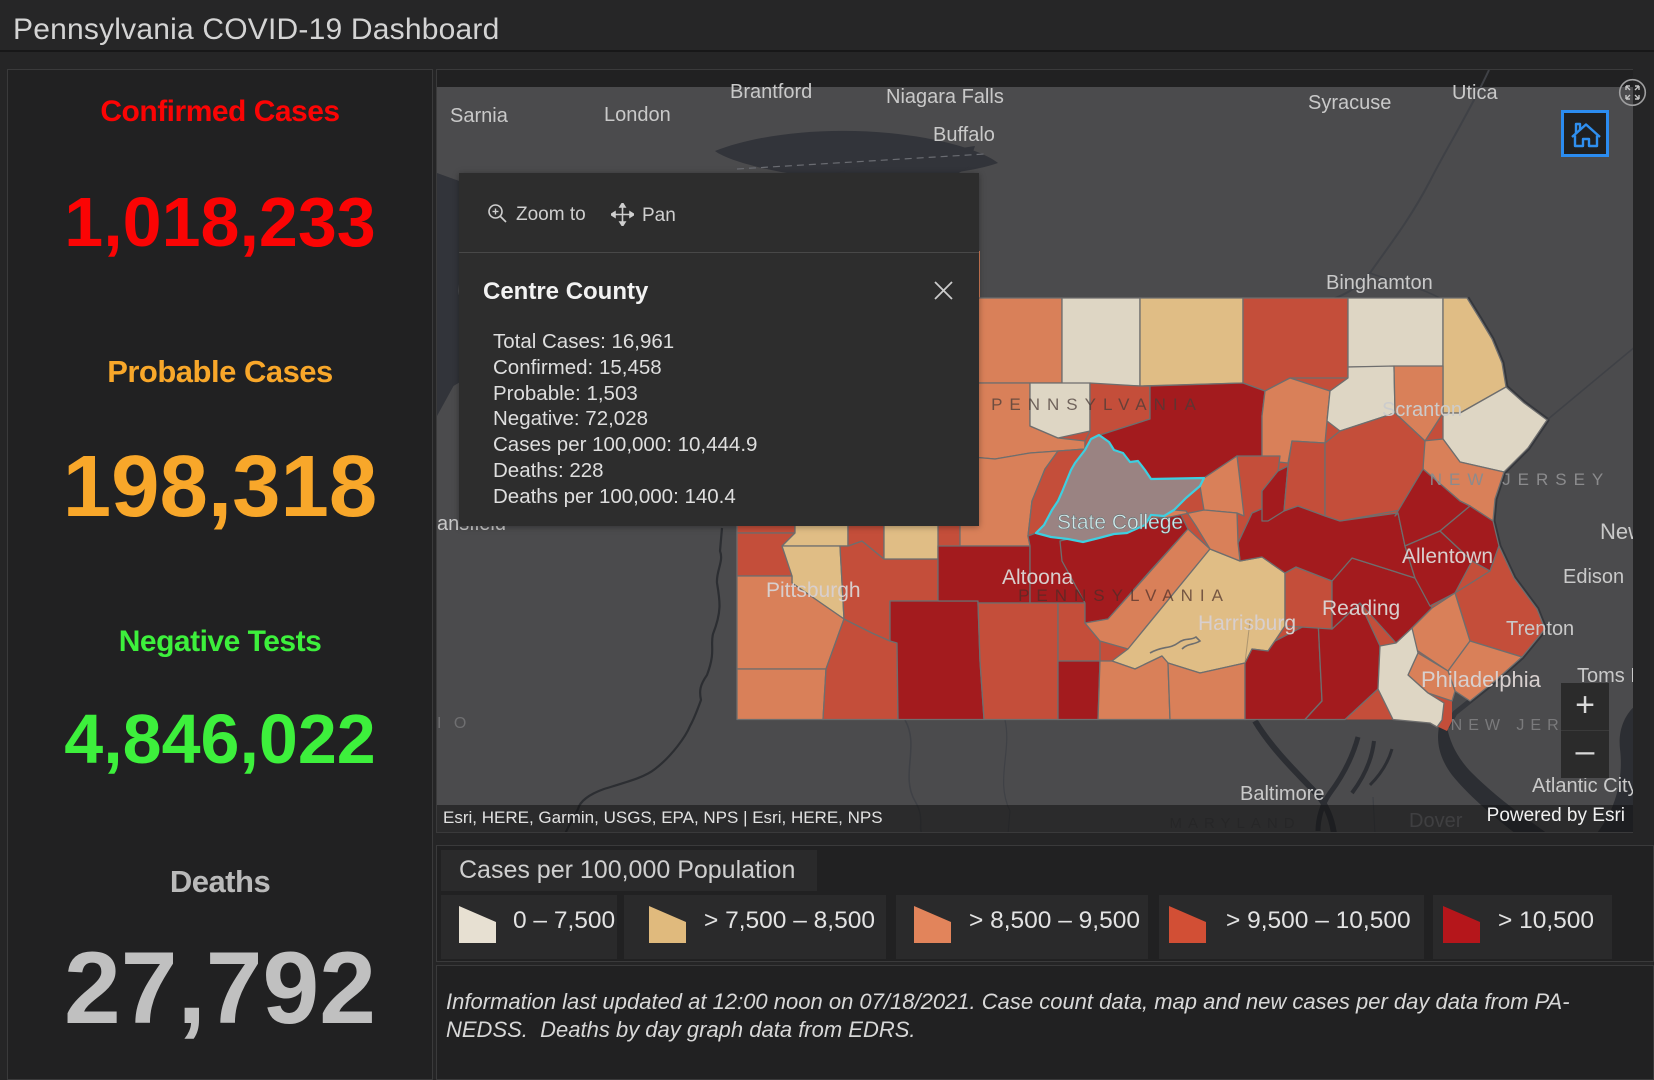 This screenshot has width=1654, height=1080. Describe the element at coordinates (1616, 531) in the screenshot. I see `svg-text: New` at that location.